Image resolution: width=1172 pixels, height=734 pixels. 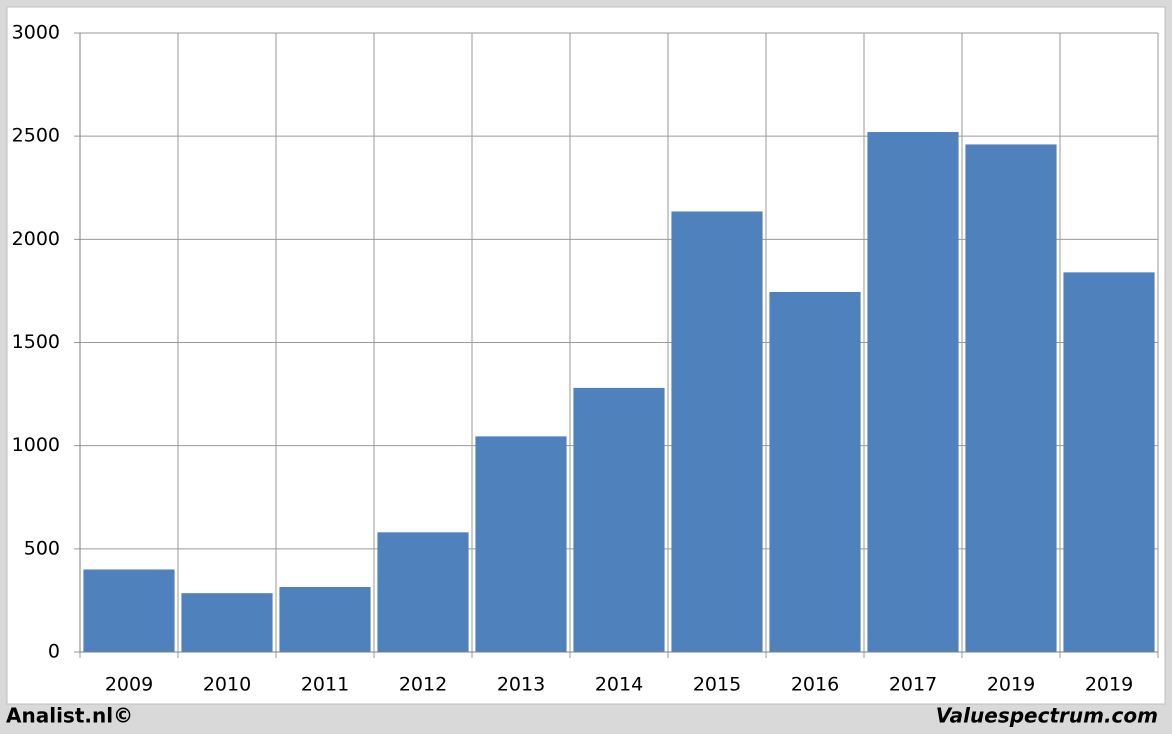 I want to click on x-tick-label: 2010, so click(x=227, y=685).